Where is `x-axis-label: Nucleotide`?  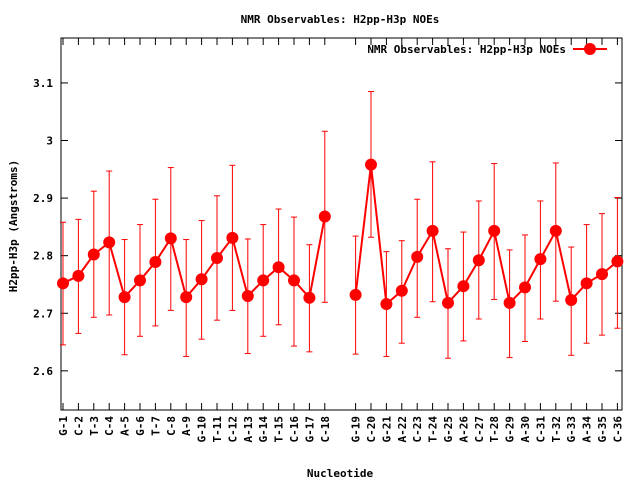 x-axis-label: Nucleotide is located at coordinates (340, 473).